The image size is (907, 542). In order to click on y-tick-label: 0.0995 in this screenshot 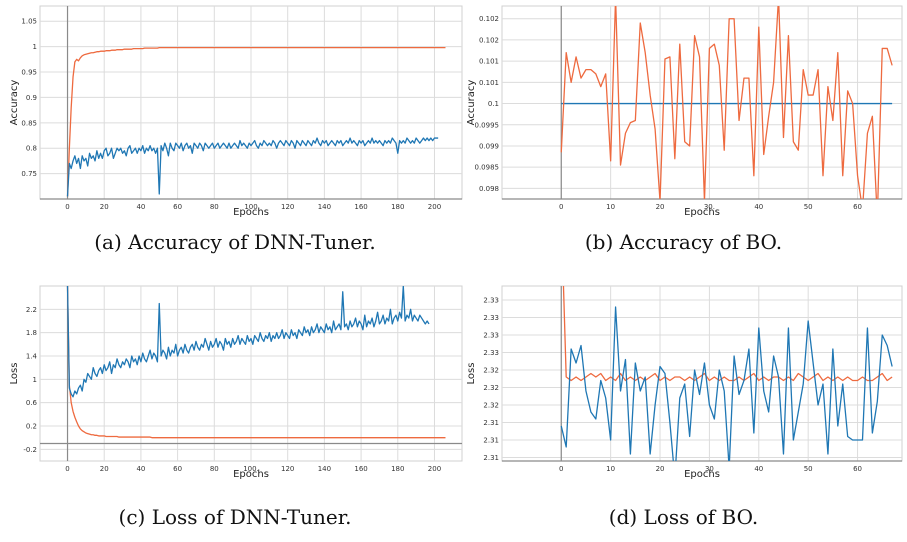, I will do `click(487, 125)`.